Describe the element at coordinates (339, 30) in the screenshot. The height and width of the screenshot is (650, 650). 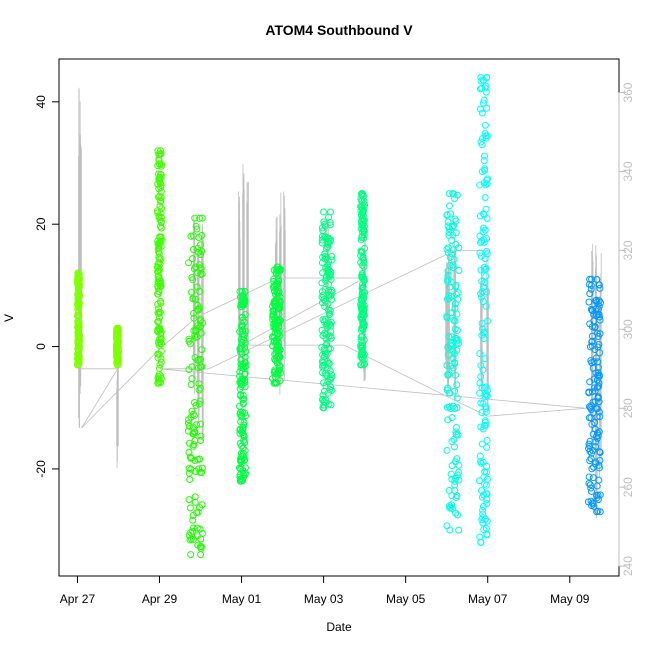
I see `chart-title: ATOM4 Southbound V` at that location.